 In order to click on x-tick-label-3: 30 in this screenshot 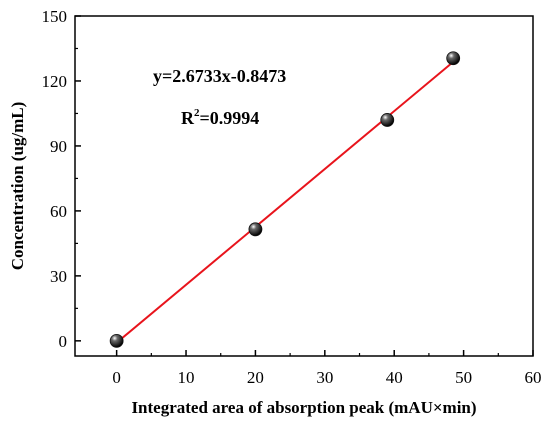, I will do `click(324, 377)`.